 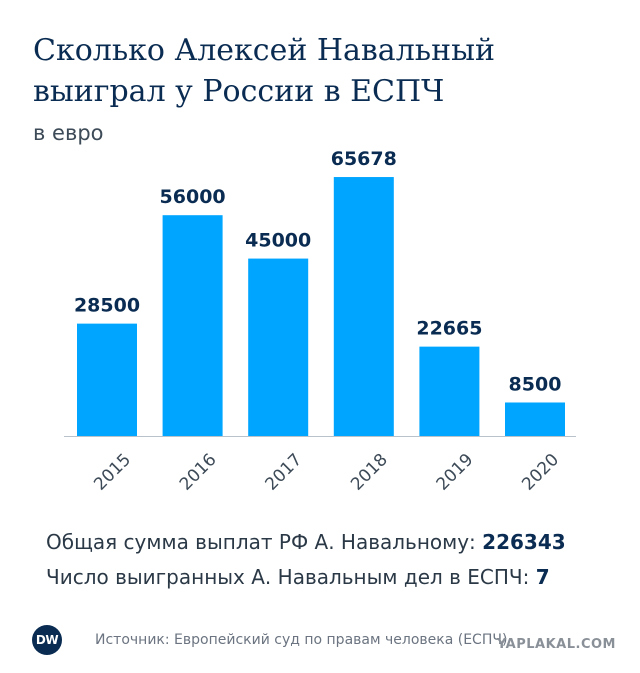 I want to click on x-tick-label-2017: 2017, so click(x=283, y=472).